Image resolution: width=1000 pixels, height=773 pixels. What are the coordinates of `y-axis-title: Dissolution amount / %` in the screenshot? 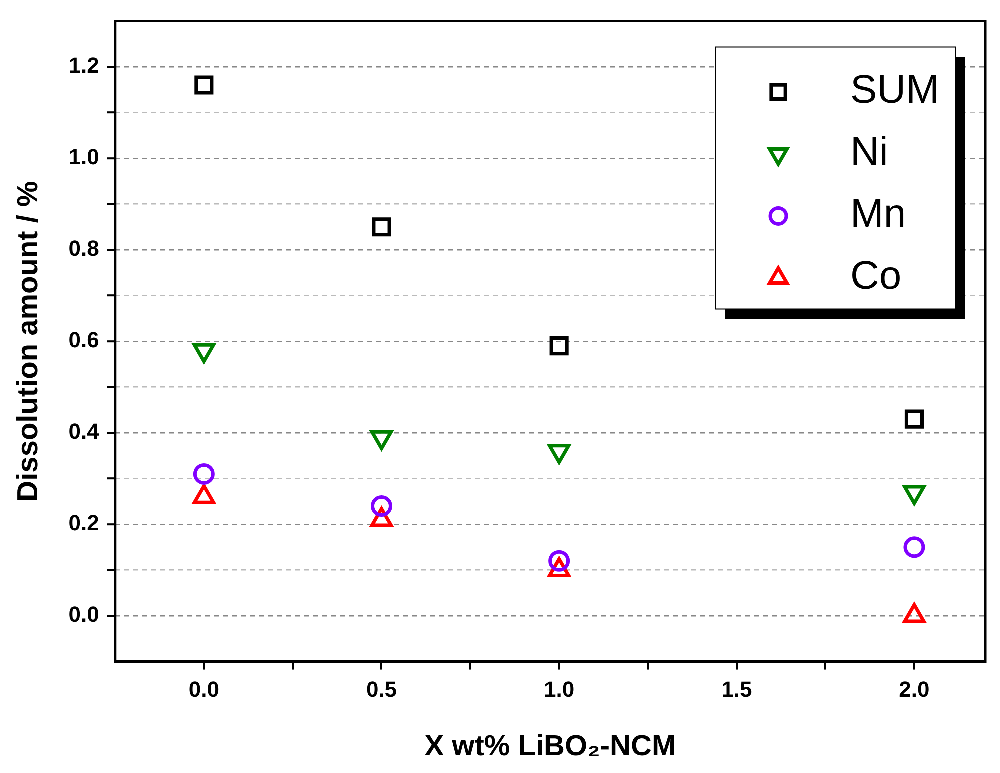 It's located at (28, 341).